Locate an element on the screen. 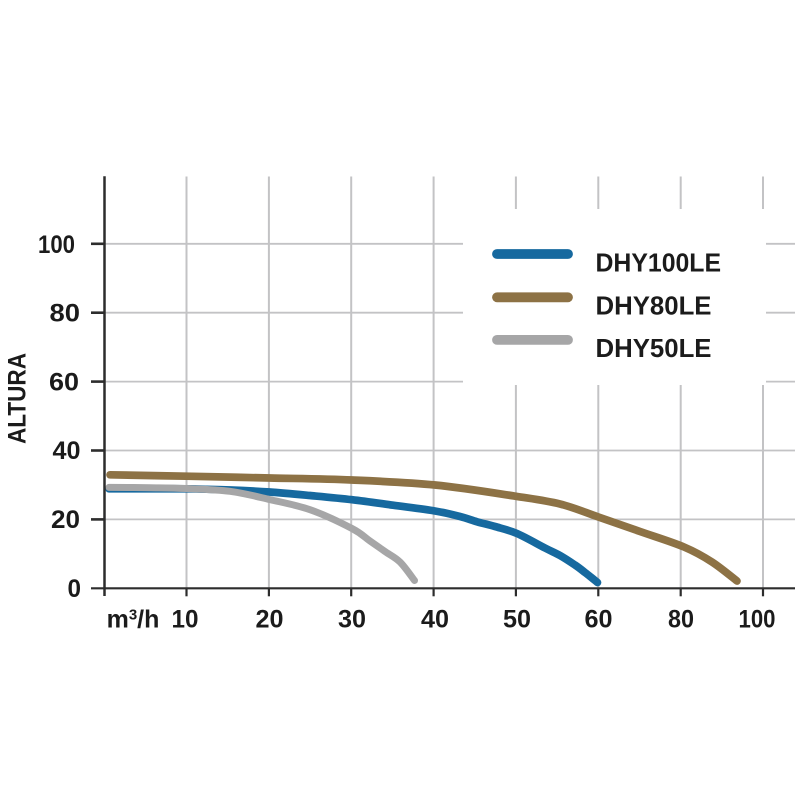 This screenshot has height=800, width=800. svg-text: DHY80LE is located at coordinates (654, 306).